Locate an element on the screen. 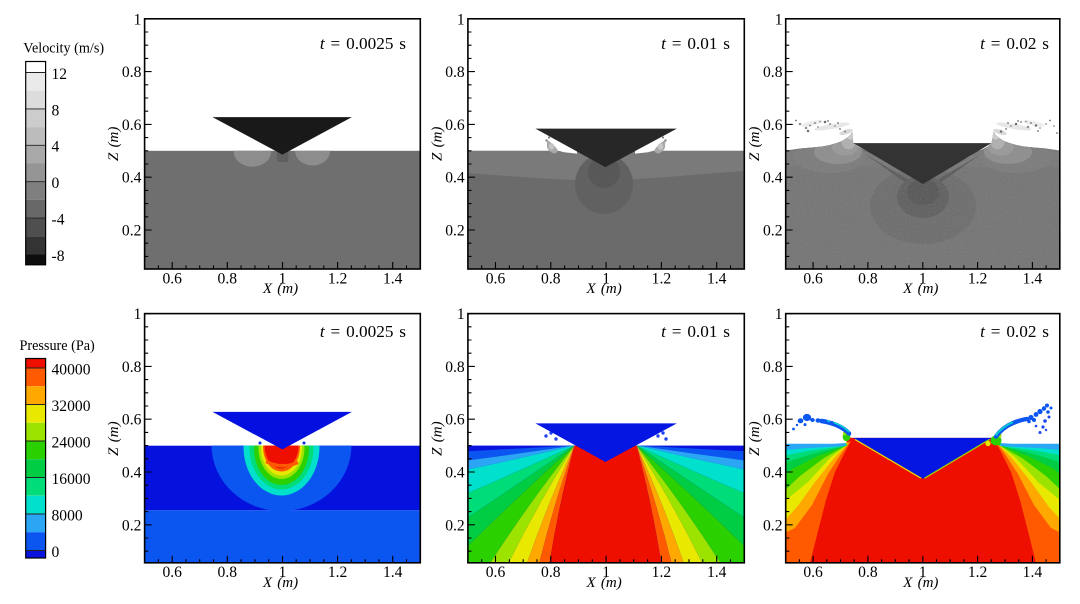  svg-text: 40000 is located at coordinates (71, 369).